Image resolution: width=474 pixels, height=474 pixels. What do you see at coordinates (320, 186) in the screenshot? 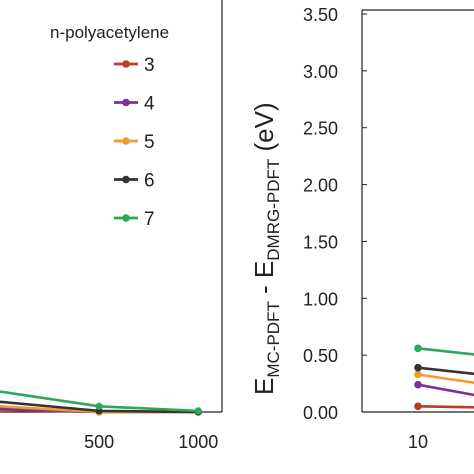
I see `right-y-tick-label: 2.00` at bounding box center [320, 186].